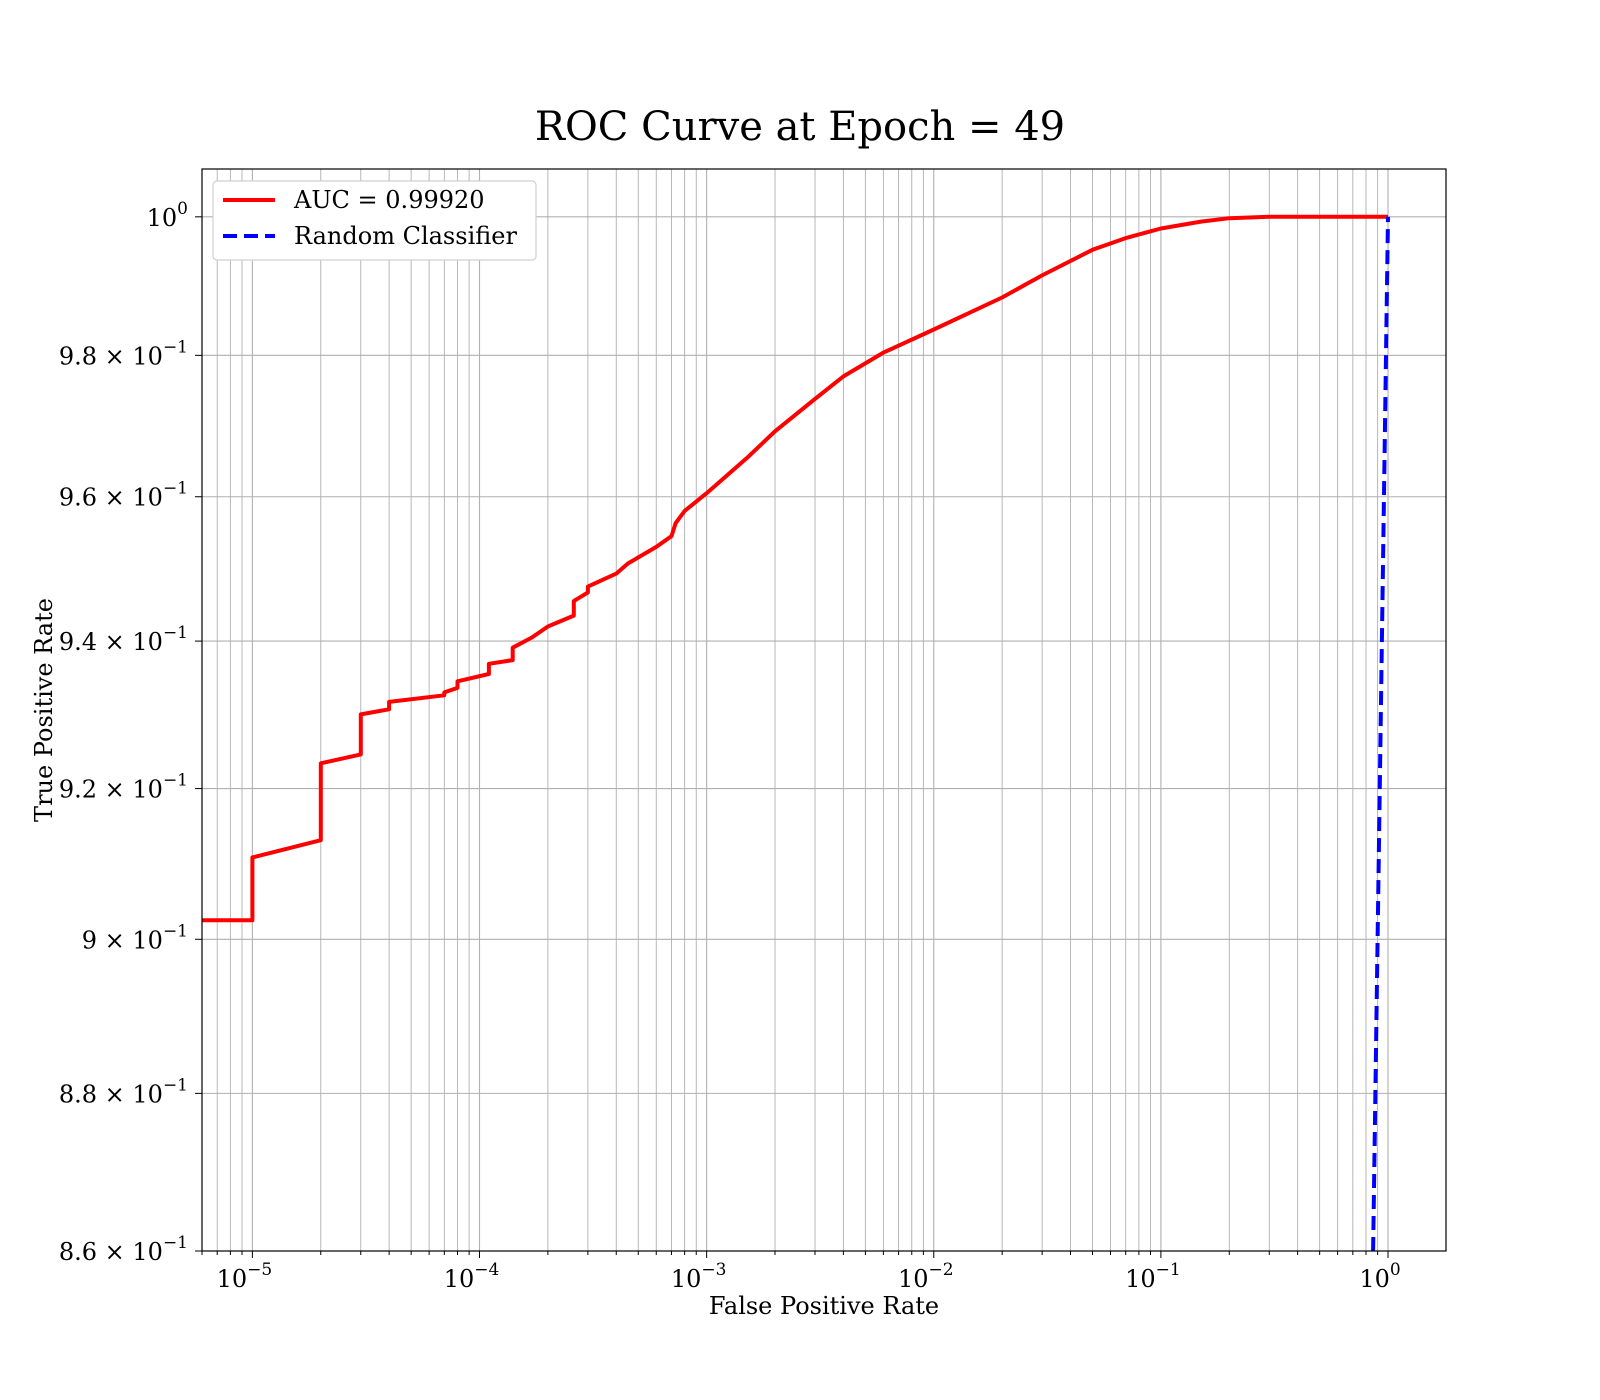 This screenshot has height=1400, width=1600. Describe the element at coordinates (699, 1276) in the screenshot. I see `x-tick-label: 10⁻³` at that location.